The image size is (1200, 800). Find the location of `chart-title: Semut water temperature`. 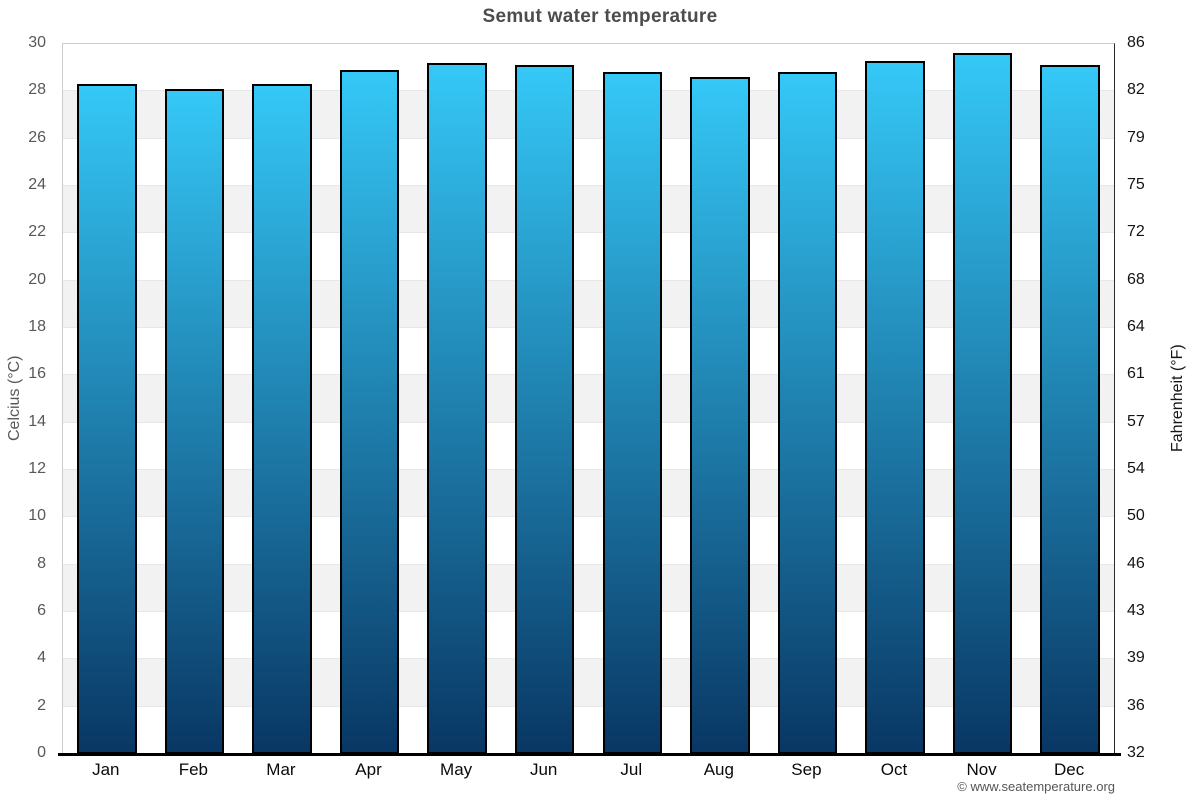

chart-title: Semut water temperature is located at coordinates (600, 16).